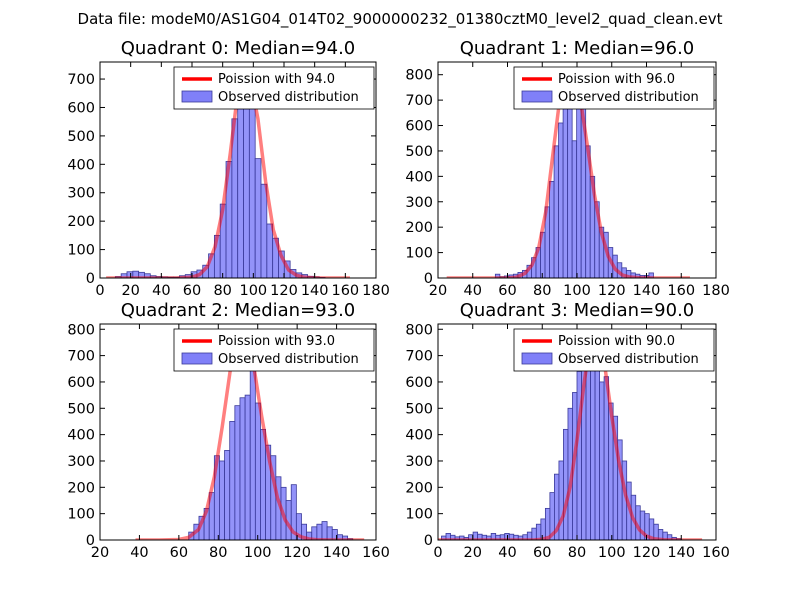 Image resolution: width=800 pixels, height=600 pixels. I want to click on subplot-title: Quadrant 2: Median=93.0, so click(238, 310).